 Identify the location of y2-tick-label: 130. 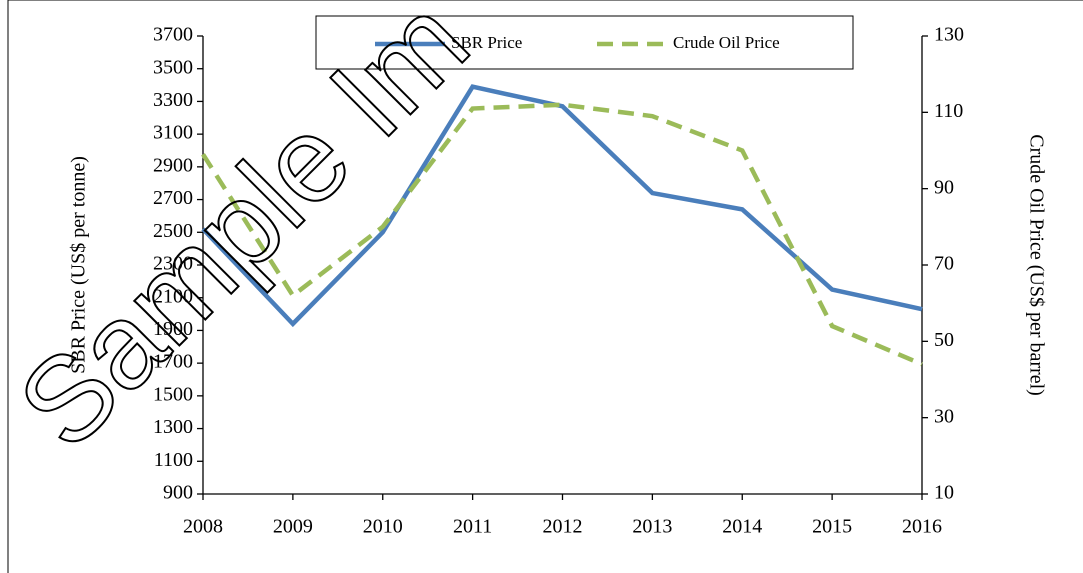
(949, 35).